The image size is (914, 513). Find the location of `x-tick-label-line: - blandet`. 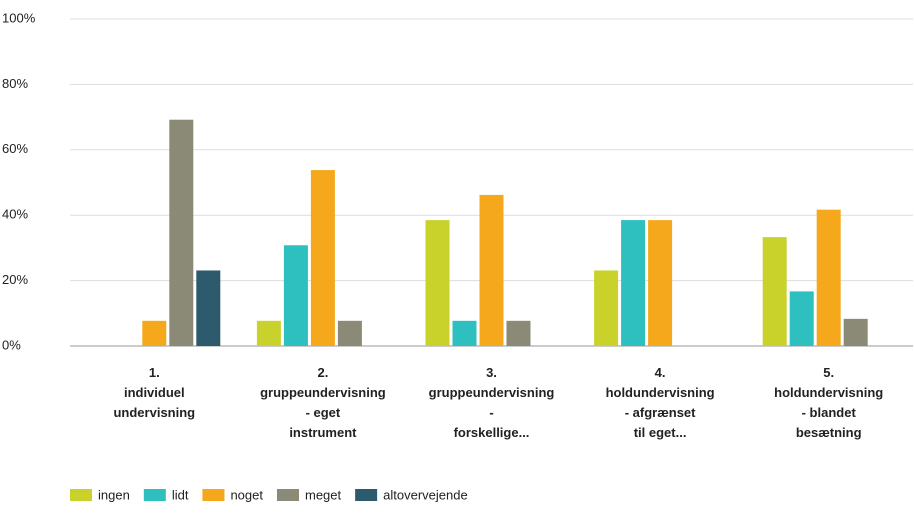

x-tick-label-line: - blandet is located at coordinates (829, 412).